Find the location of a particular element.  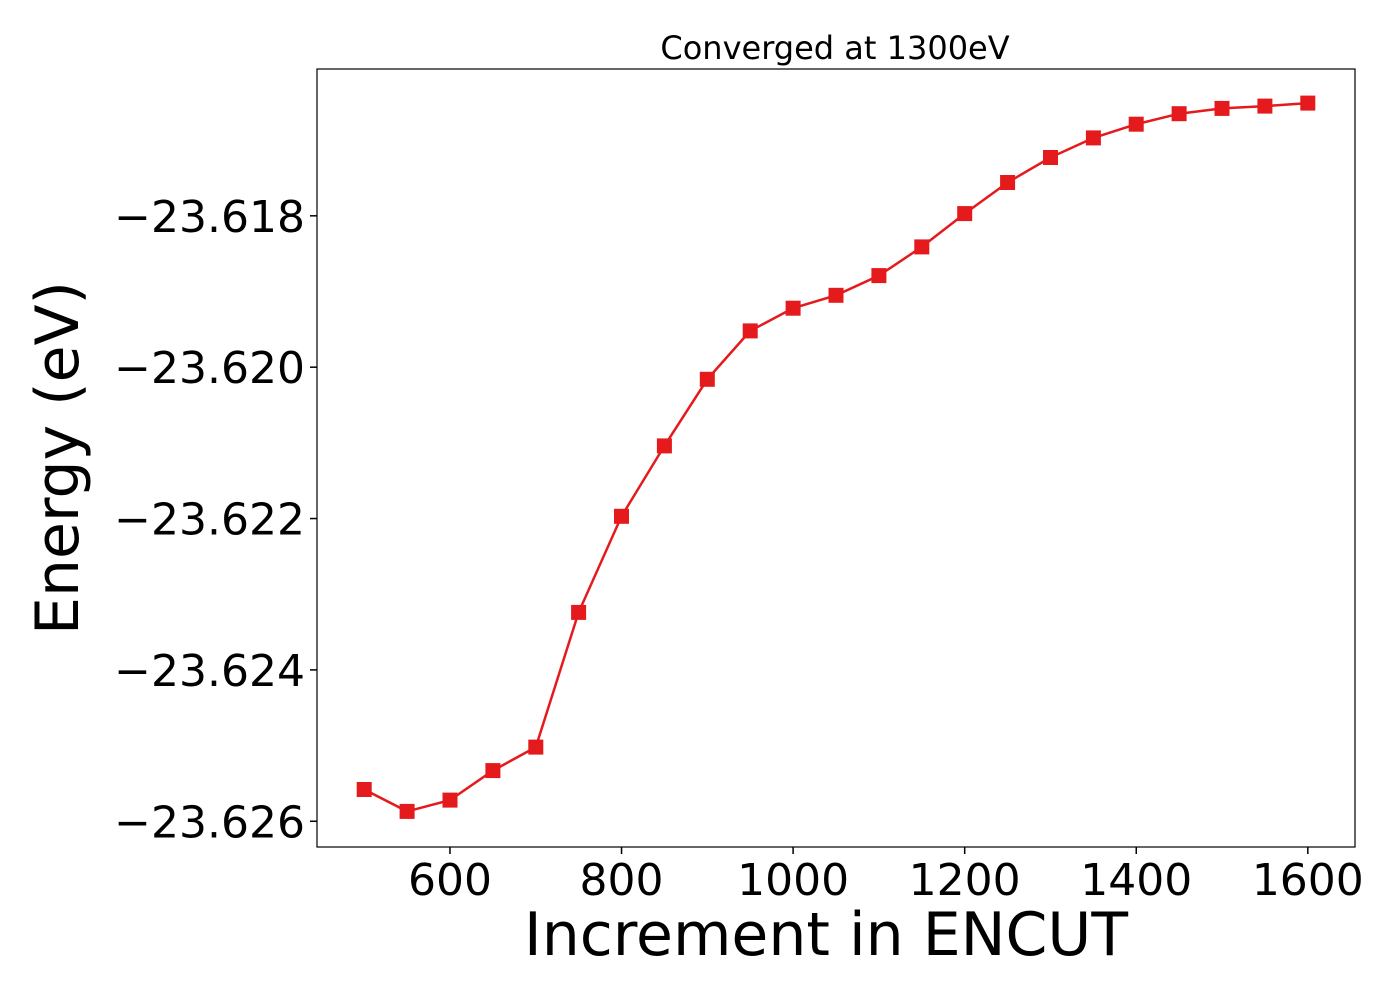

x-tick-label: 1400 is located at coordinates (1136, 880).